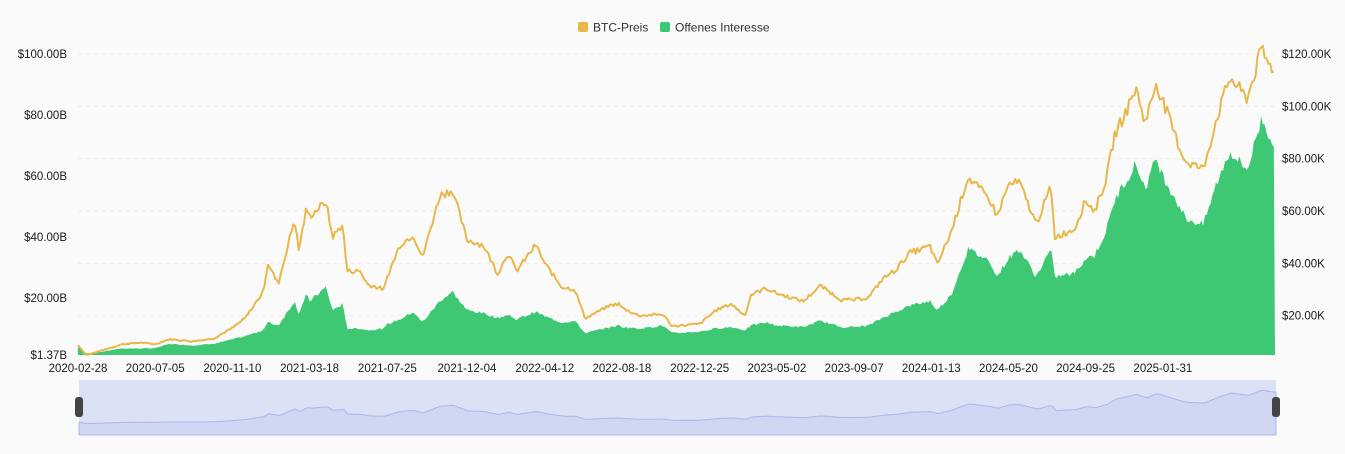  I want to click on x-tick-label: 2022-12-25, so click(699, 369).